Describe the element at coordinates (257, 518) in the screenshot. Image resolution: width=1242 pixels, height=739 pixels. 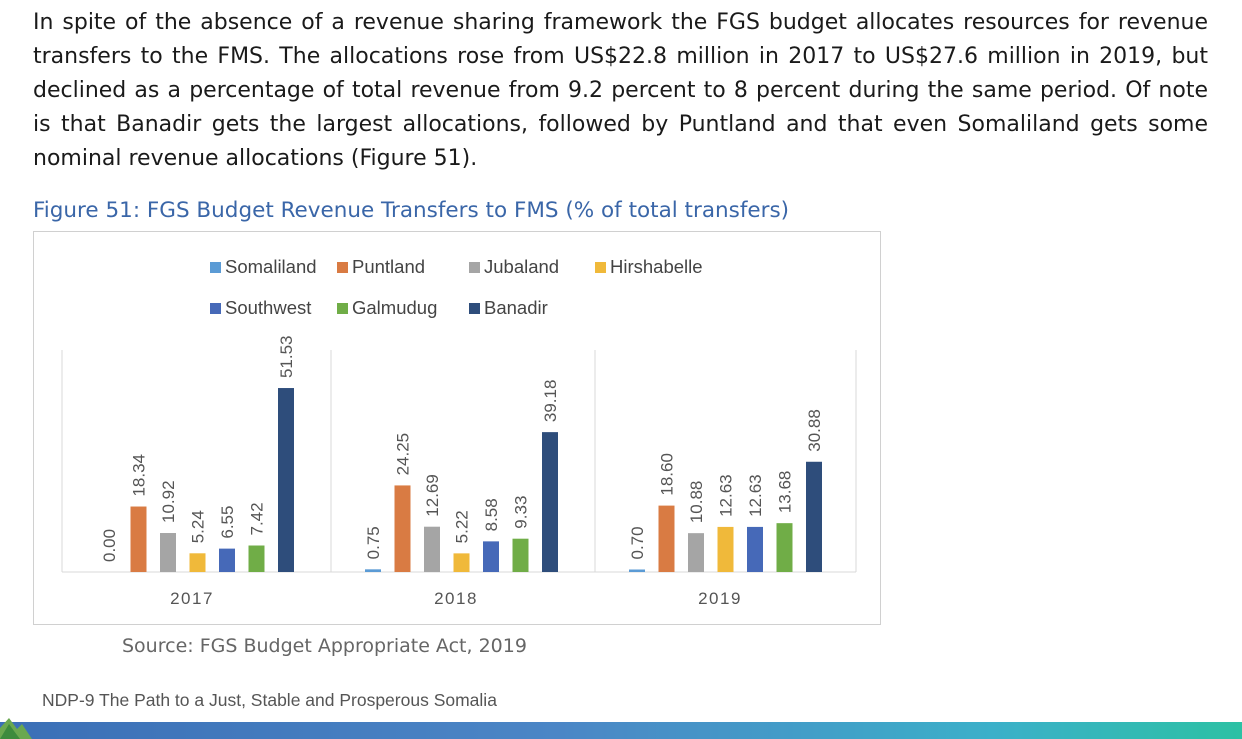
I see `data-label-galmudug-2017: 7.42` at that location.